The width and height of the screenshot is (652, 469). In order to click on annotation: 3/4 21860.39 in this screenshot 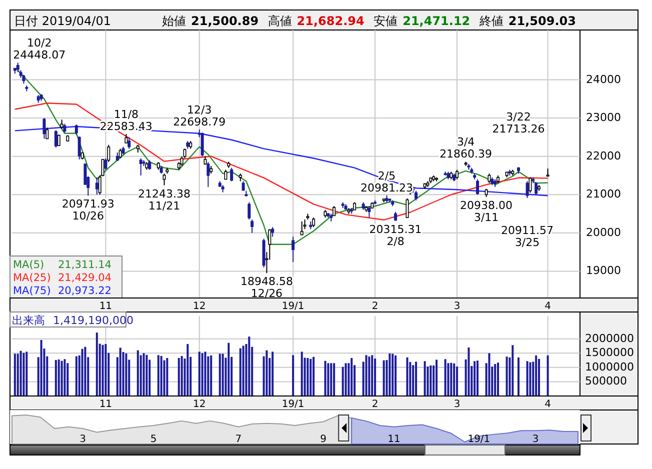, I will do `click(466, 148)`.